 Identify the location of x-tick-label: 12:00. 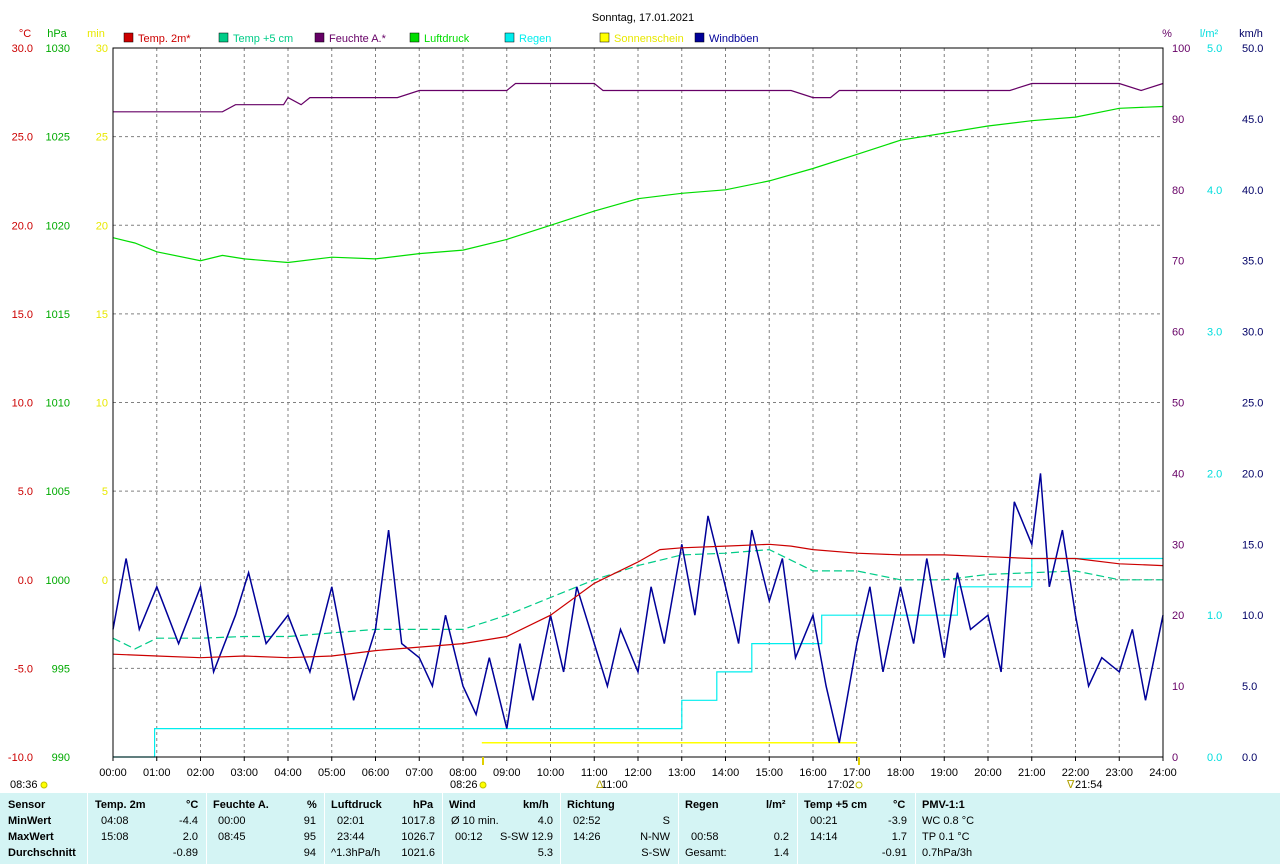
(638, 773).